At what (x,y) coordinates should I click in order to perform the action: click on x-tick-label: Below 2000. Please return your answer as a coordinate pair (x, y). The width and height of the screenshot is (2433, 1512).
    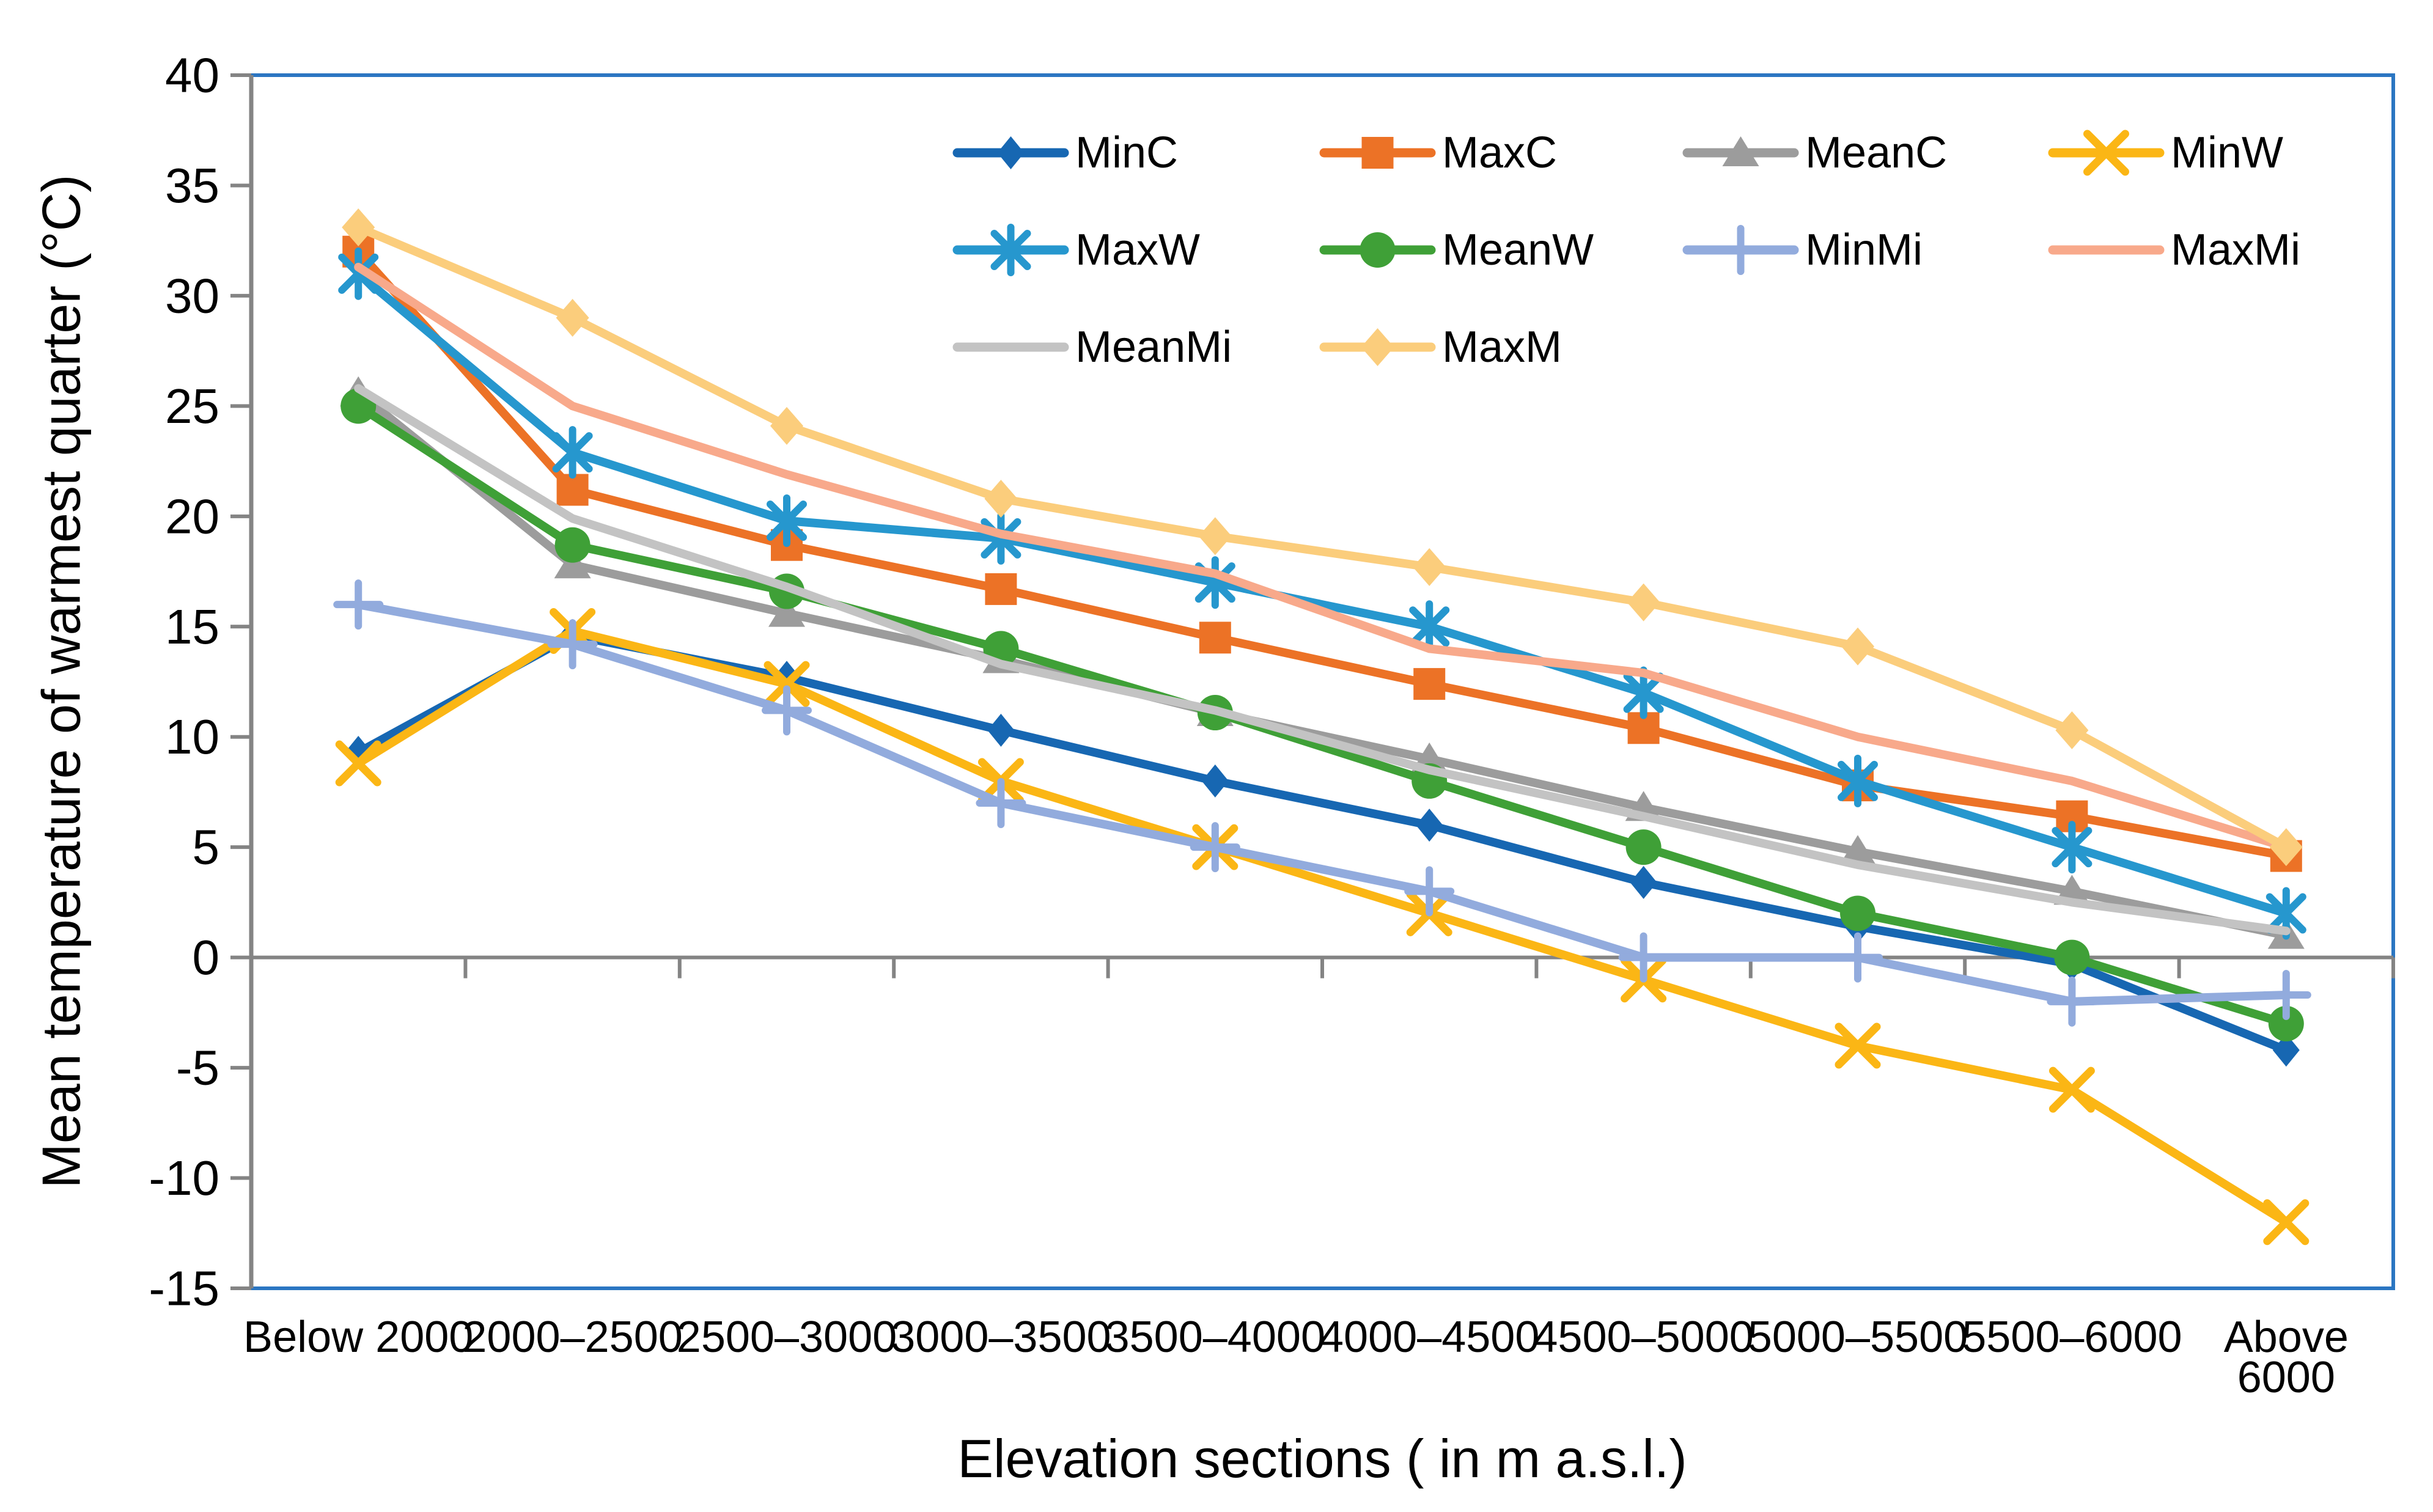
    Looking at the image, I should click on (358, 1337).